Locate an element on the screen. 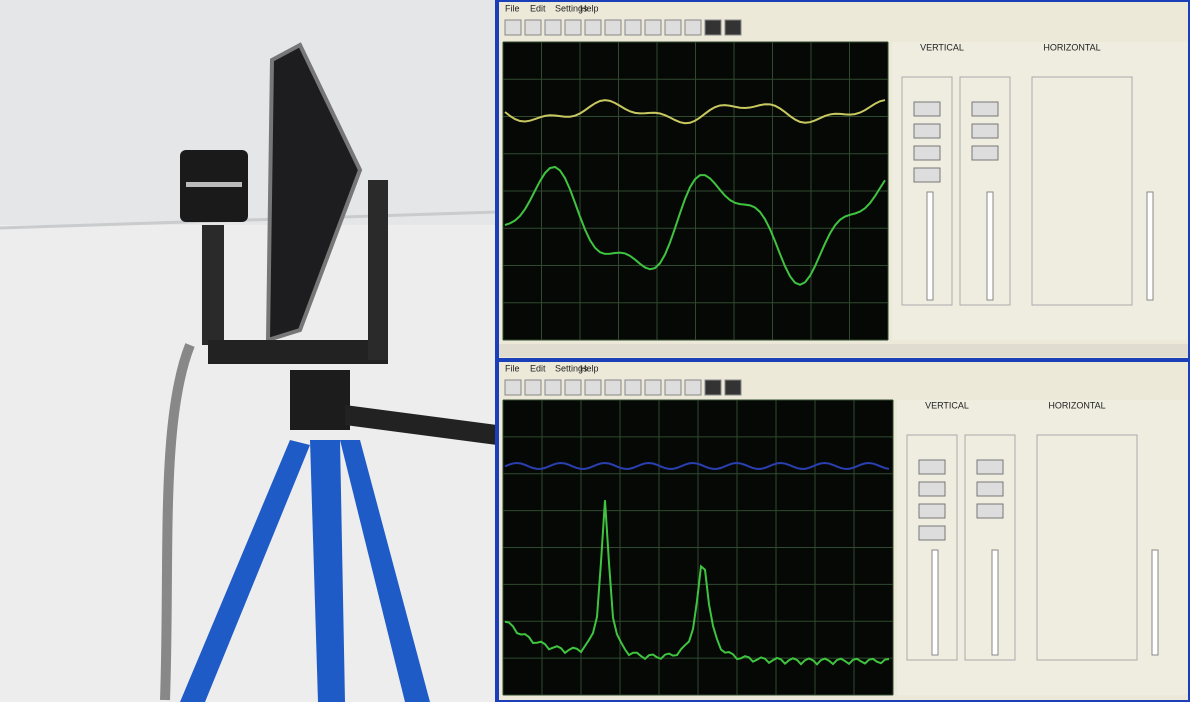  tripod-head is located at coordinates (320, 400).